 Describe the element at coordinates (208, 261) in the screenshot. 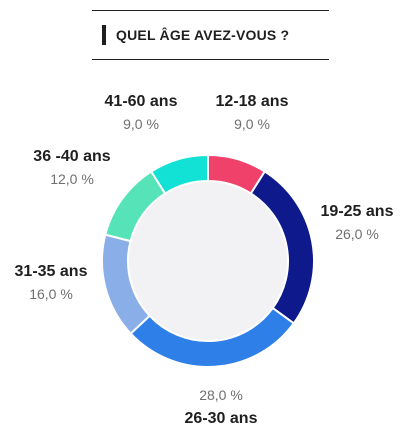

I see `donut-center` at that location.